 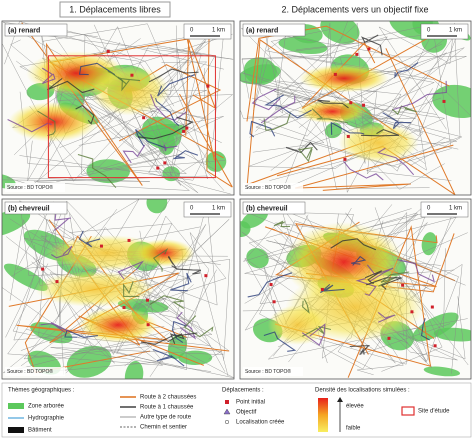 I want to click on legend-item: Route à 1 chaussée, so click(x=167, y=408).